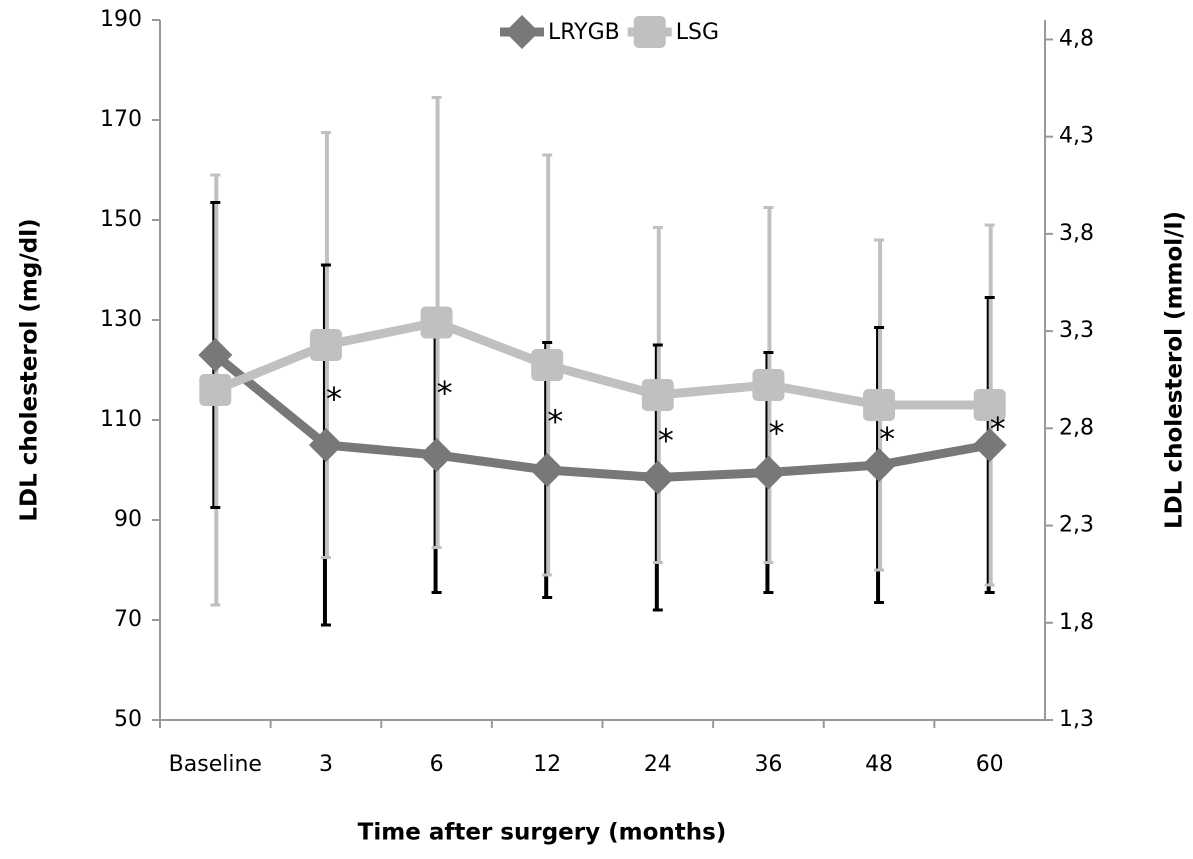 The height and width of the screenshot is (859, 1193). I want to click on y-tick-label: 70, so click(128, 619).